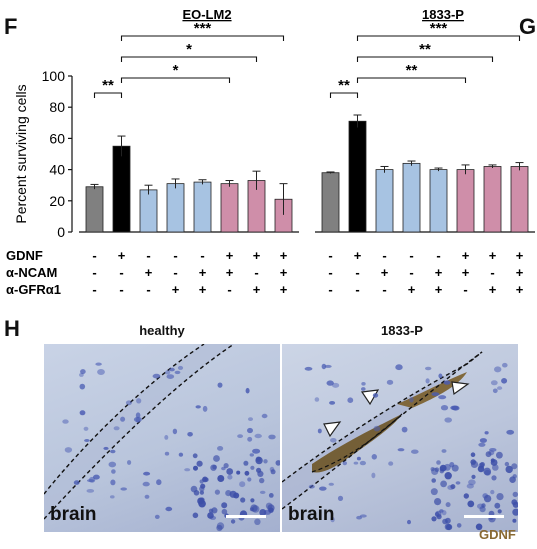 This screenshot has width=537, height=549. I want to click on scale-bar-1833p, so click(484, 516).